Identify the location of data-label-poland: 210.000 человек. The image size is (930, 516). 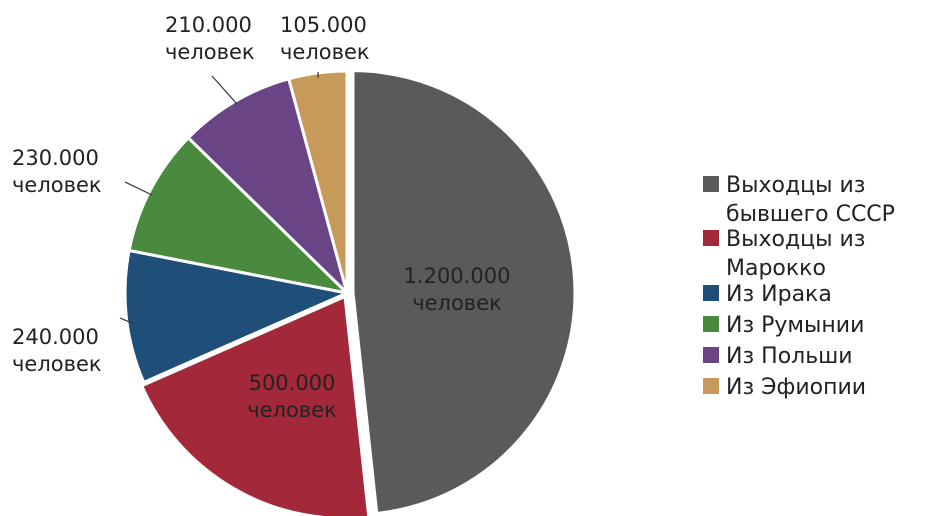
(210, 38).